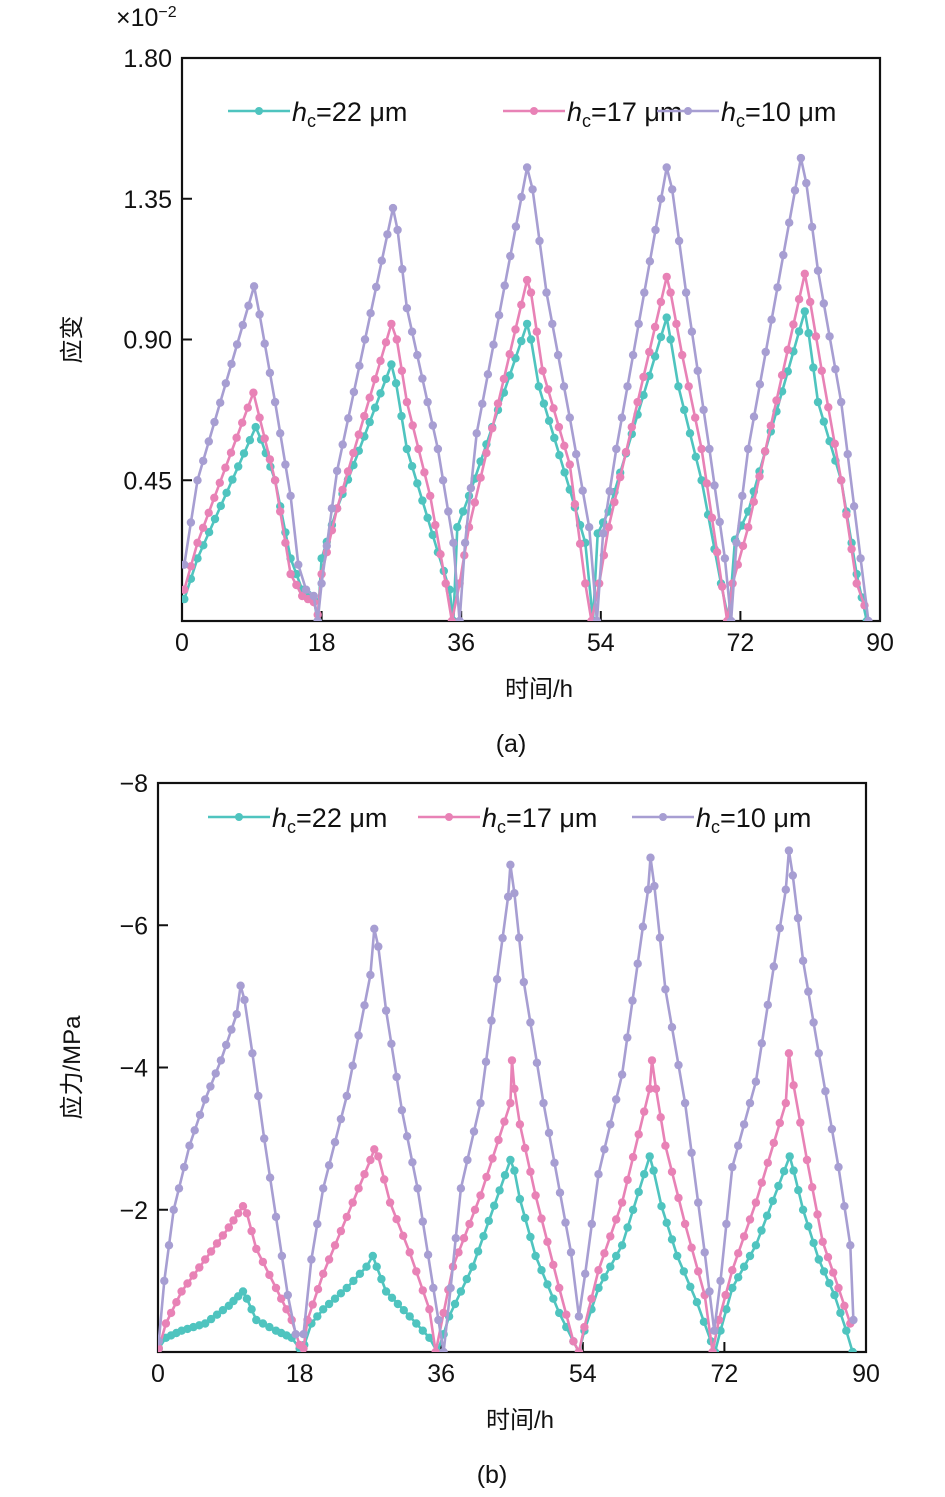 The image size is (945, 1497). What do you see at coordinates (182, 643) in the screenshot?
I see `x-tick-label: 0` at bounding box center [182, 643].